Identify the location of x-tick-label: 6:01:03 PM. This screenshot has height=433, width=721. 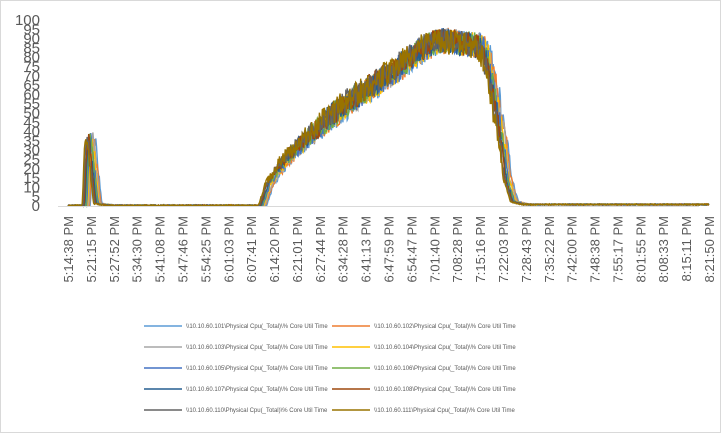
(228, 249).